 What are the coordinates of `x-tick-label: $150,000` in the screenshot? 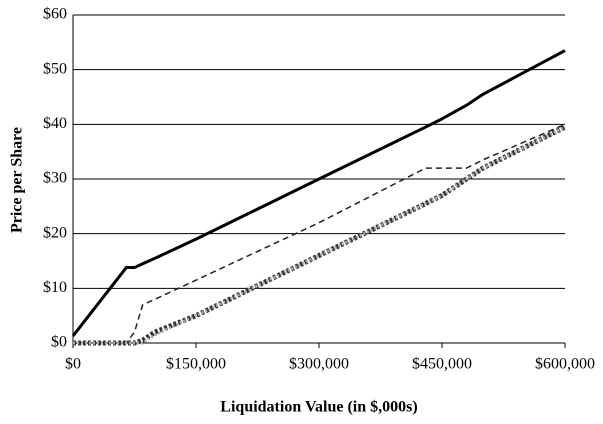 It's located at (196, 364).